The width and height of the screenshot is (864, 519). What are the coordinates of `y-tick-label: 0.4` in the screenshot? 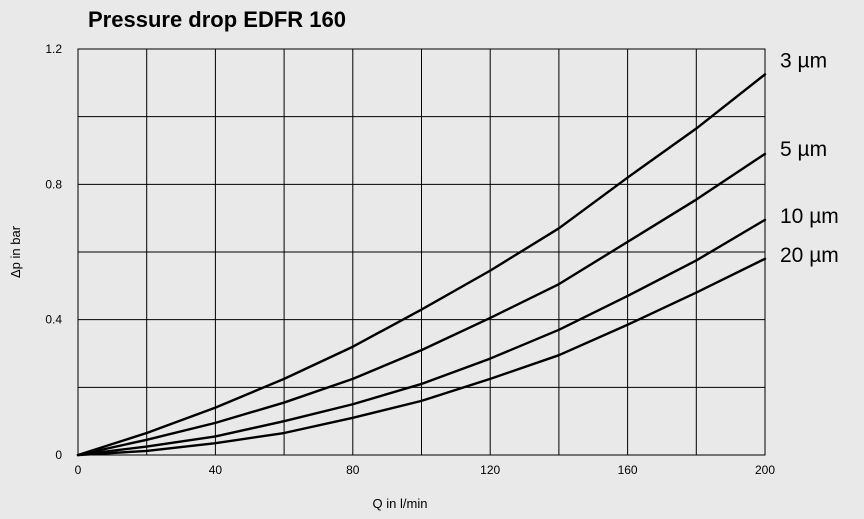 It's located at (53, 320).